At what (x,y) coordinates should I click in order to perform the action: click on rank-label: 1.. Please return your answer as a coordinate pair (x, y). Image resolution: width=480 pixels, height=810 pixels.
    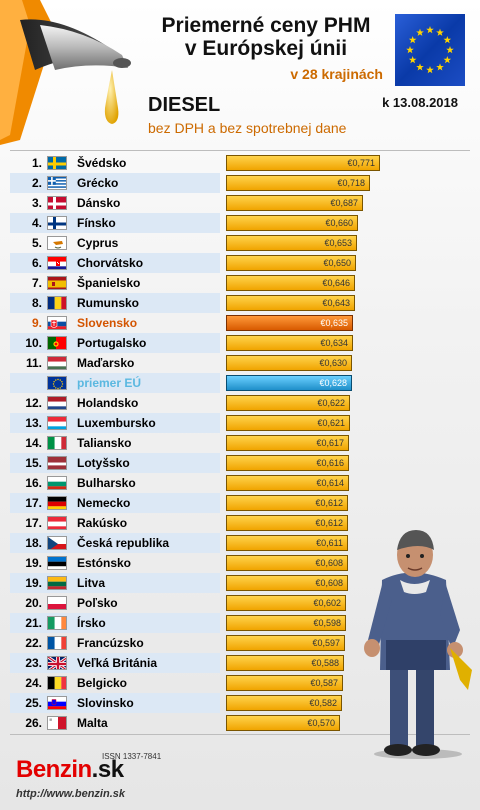
    Looking at the image, I should click on (36, 163).